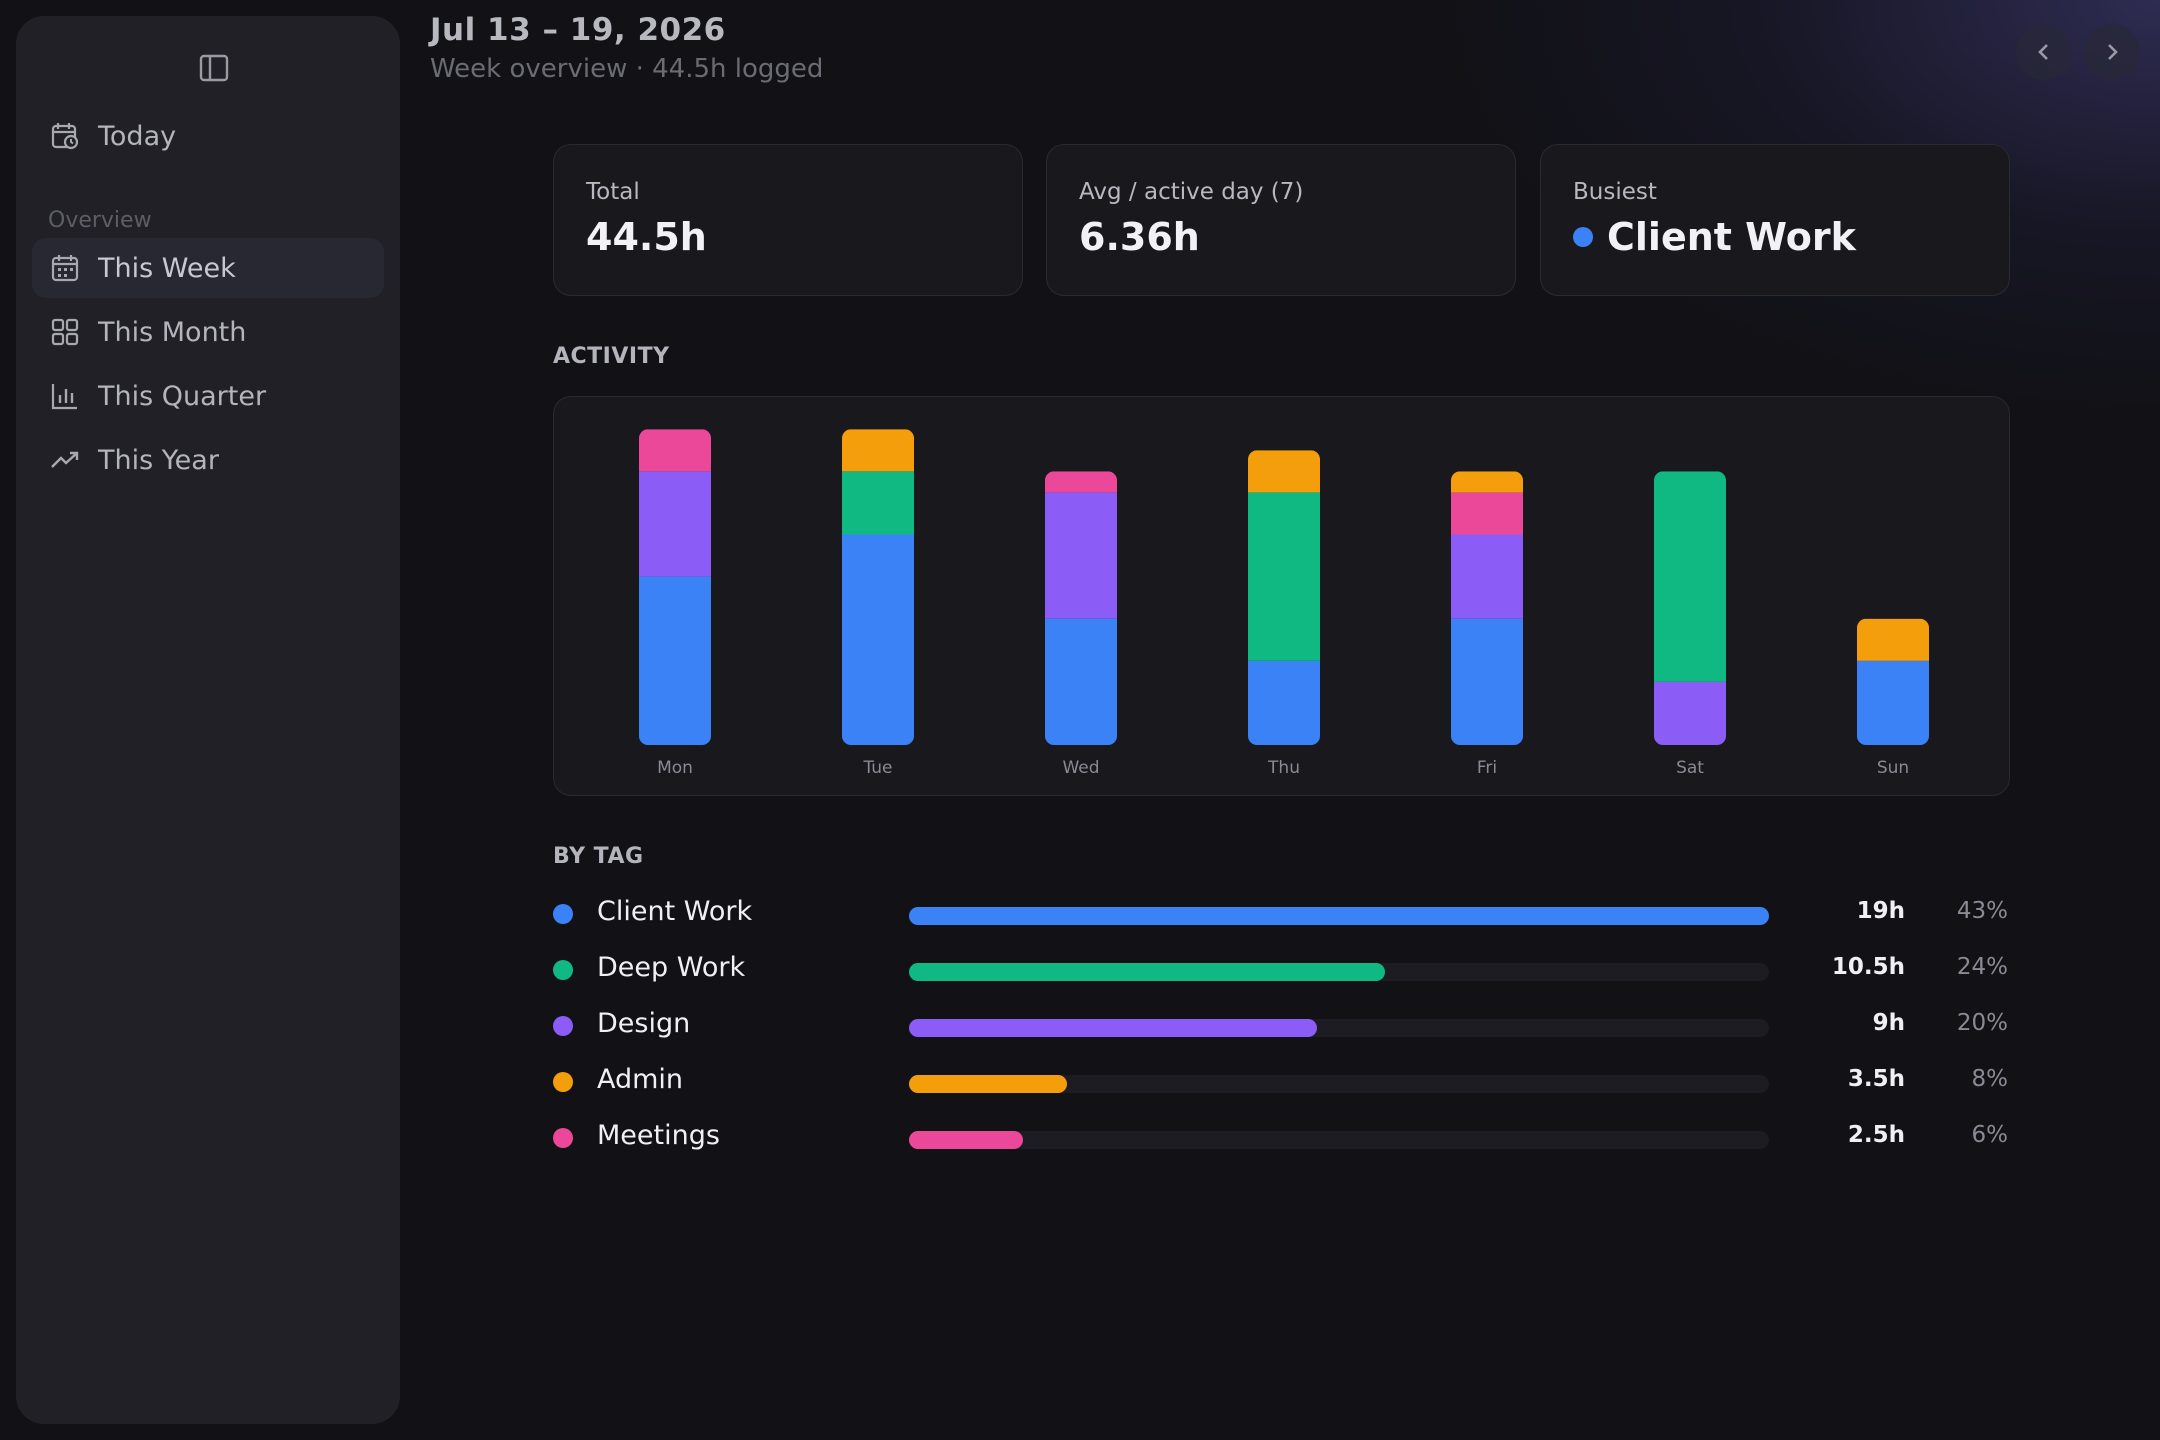  What do you see at coordinates (1982, 911) in the screenshot?
I see `tag-percent: 43%` at bounding box center [1982, 911].